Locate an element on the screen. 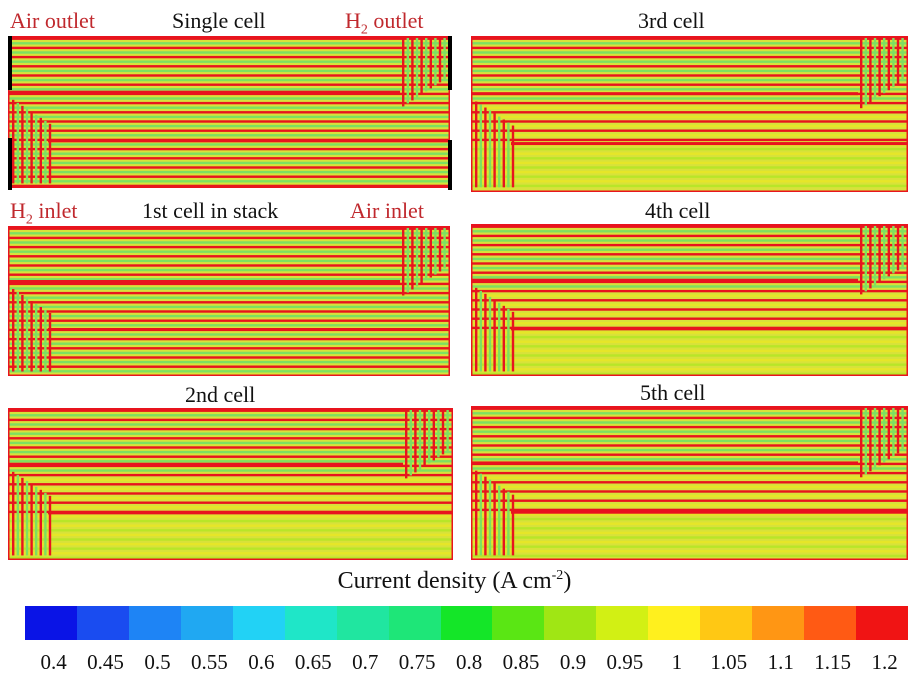 This screenshot has width=909, height=678. flowfield-cell2 is located at coordinates (230, 484).